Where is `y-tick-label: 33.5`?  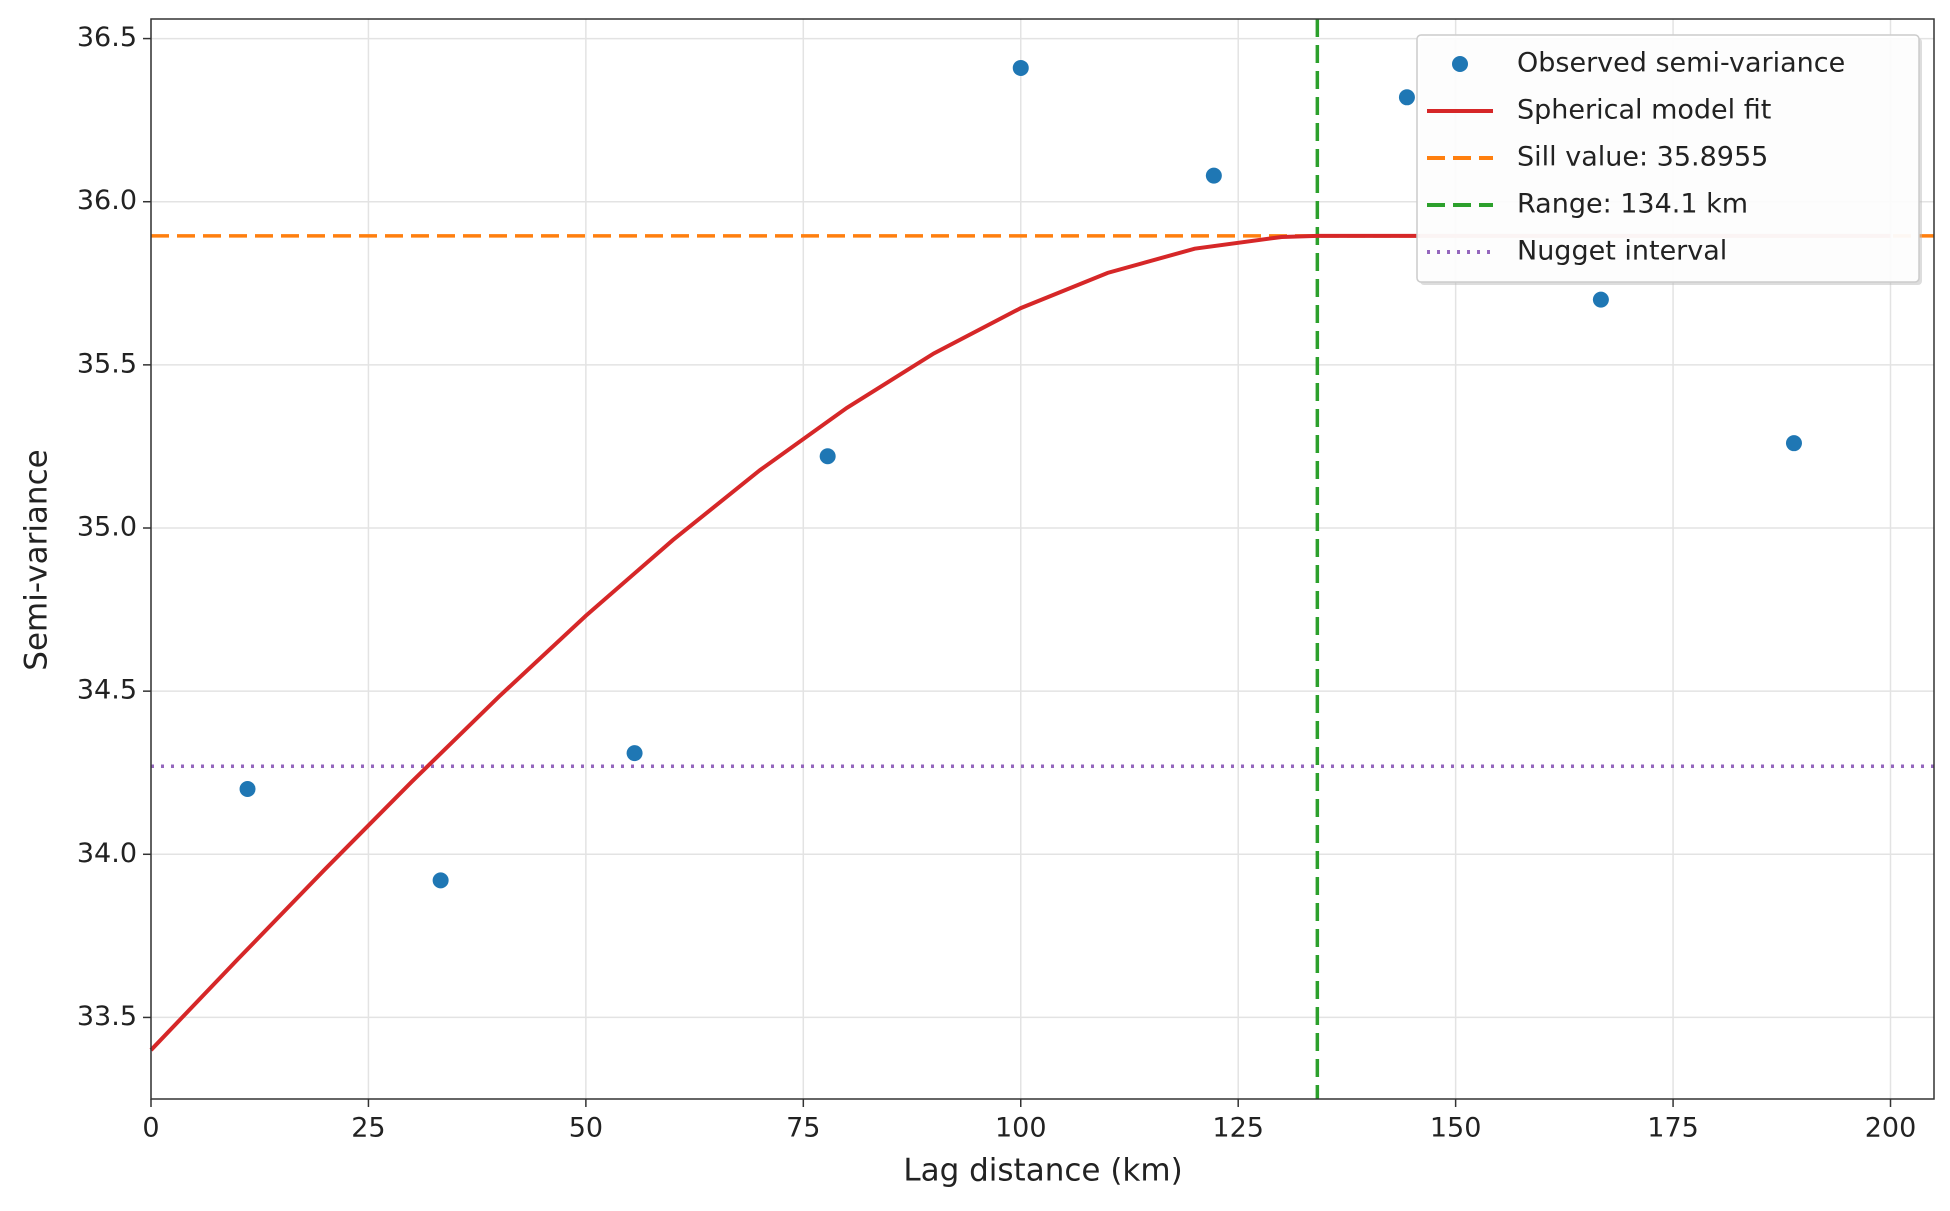
y-tick-label: 33.5 is located at coordinates (107, 1016).